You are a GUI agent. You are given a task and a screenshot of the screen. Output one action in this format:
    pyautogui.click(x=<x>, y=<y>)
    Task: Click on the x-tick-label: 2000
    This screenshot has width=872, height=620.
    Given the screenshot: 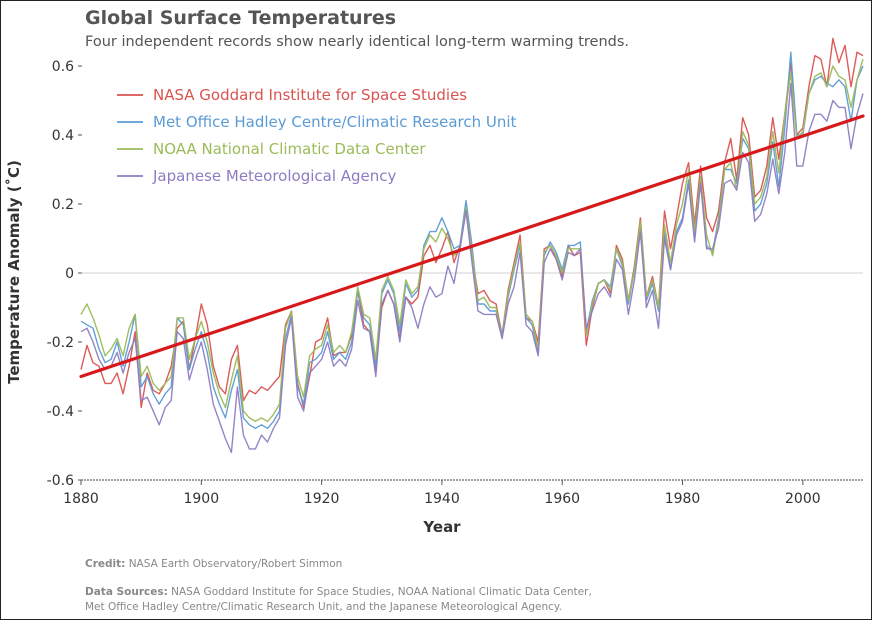 What is the action you would take?
    pyautogui.click(x=803, y=499)
    